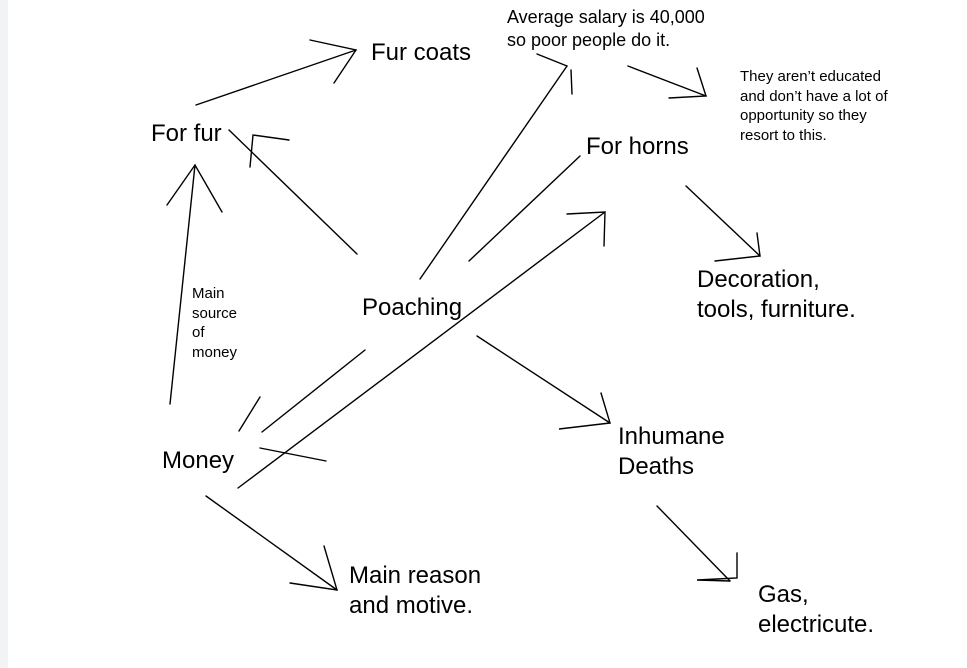 Image resolution: width=967 pixels, height=668 pixels. I want to click on node-poaching: Poaching, so click(412, 307).